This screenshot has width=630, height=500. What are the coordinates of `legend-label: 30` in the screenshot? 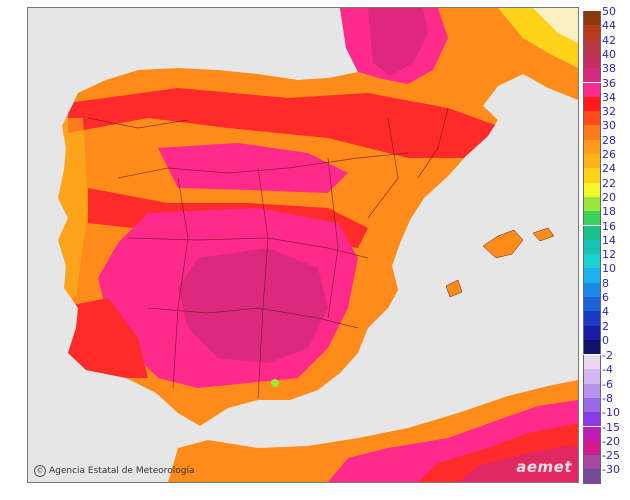 It's located at (609, 126).